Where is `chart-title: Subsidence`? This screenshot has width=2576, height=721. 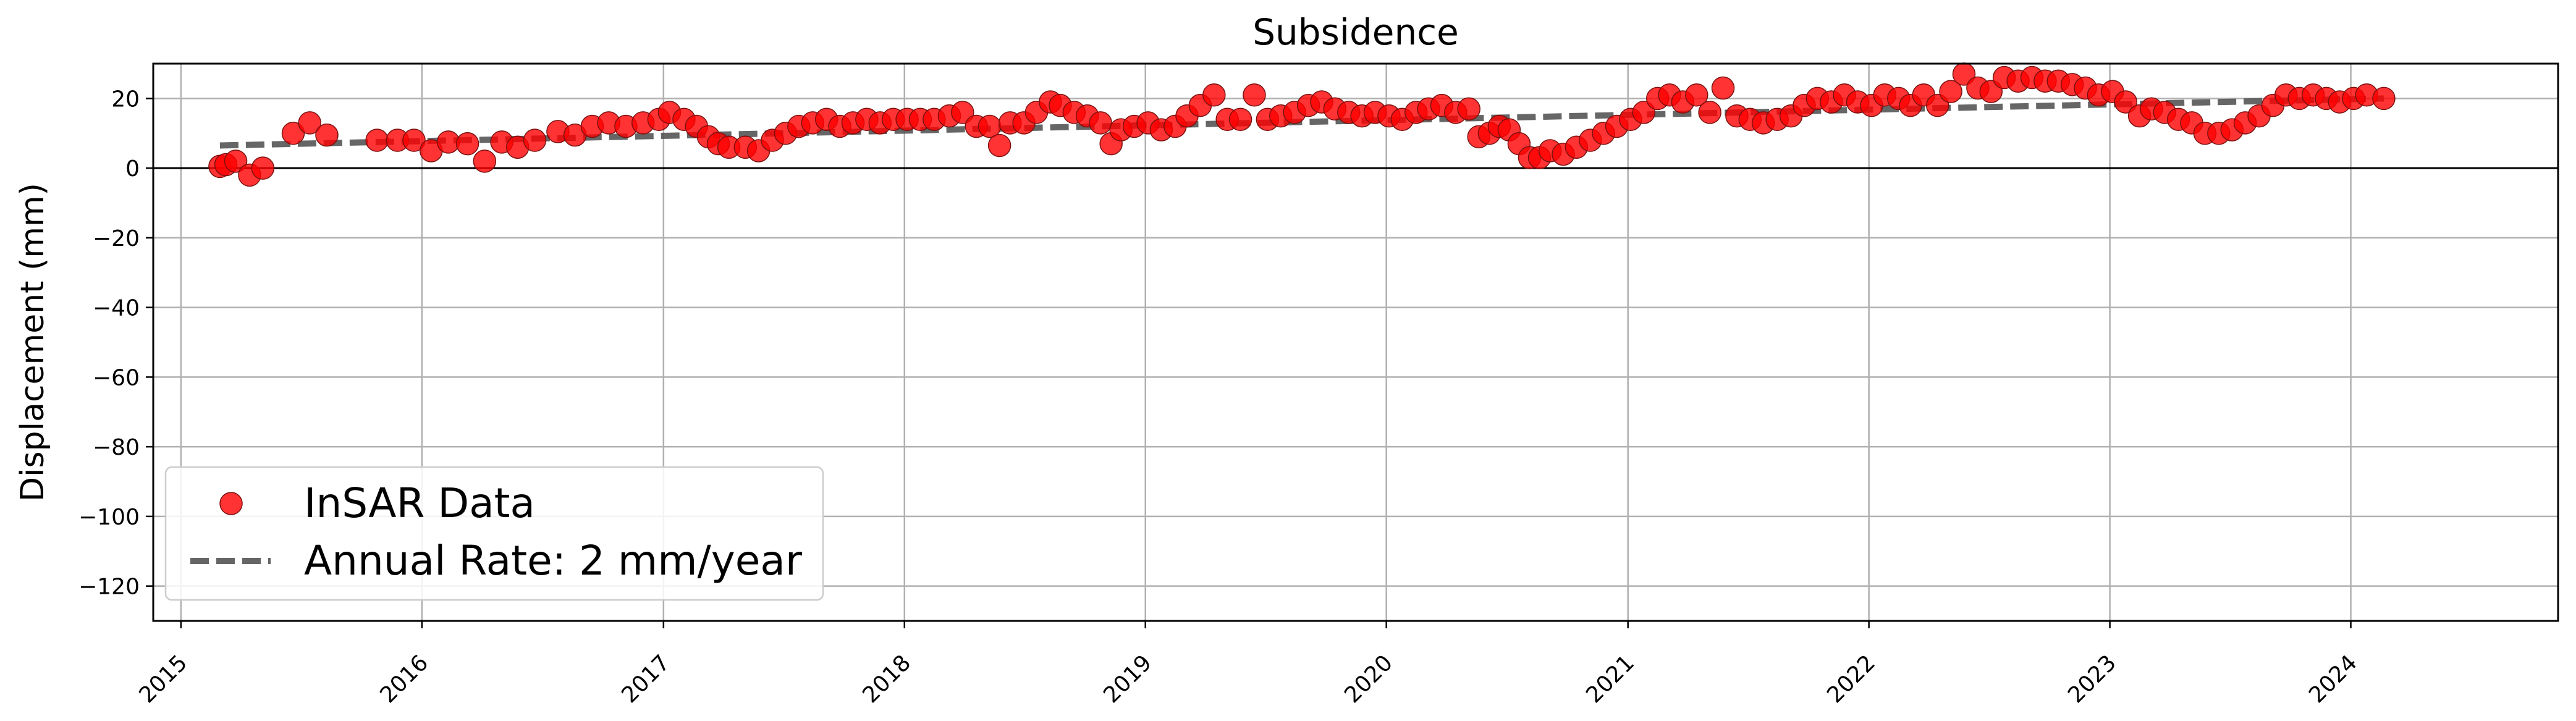 chart-title: Subsidence is located at coordinates (1355, 32).